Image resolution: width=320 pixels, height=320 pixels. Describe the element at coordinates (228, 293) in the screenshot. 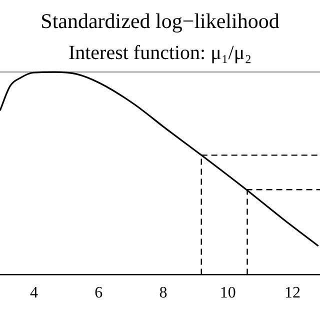

I see `x-tick-label: 10` at that location.